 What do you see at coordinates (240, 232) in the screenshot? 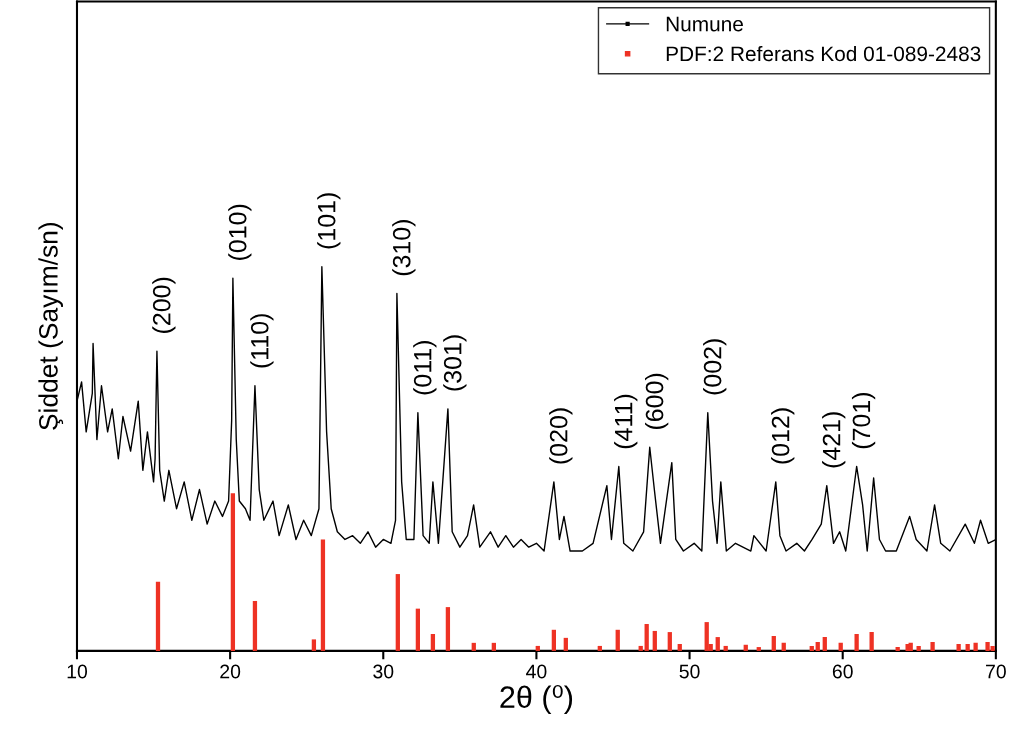
I see `annotation: (010)` at bounding box center [240, 232].